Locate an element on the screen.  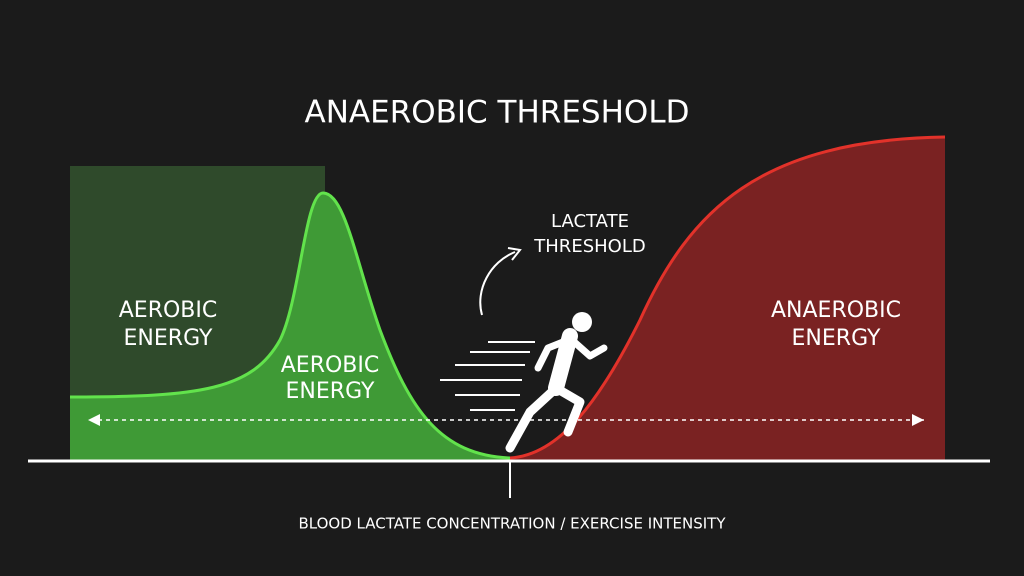
anaerobic-label: ENERGY is located at coordinates (836, 338).